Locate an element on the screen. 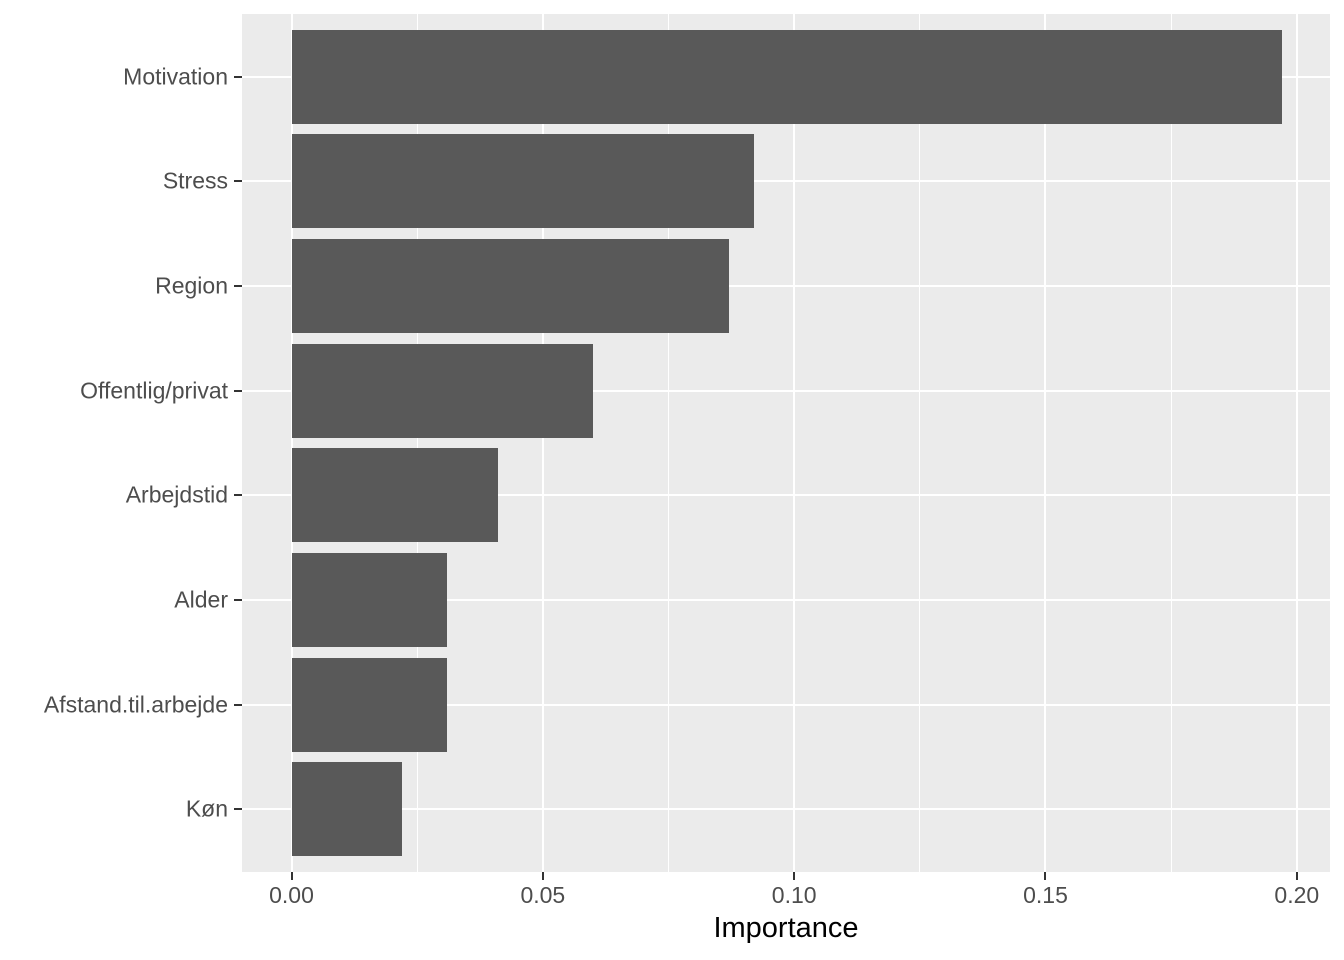  x-tick-label: 0.00 is located at coordinates (291, 895).